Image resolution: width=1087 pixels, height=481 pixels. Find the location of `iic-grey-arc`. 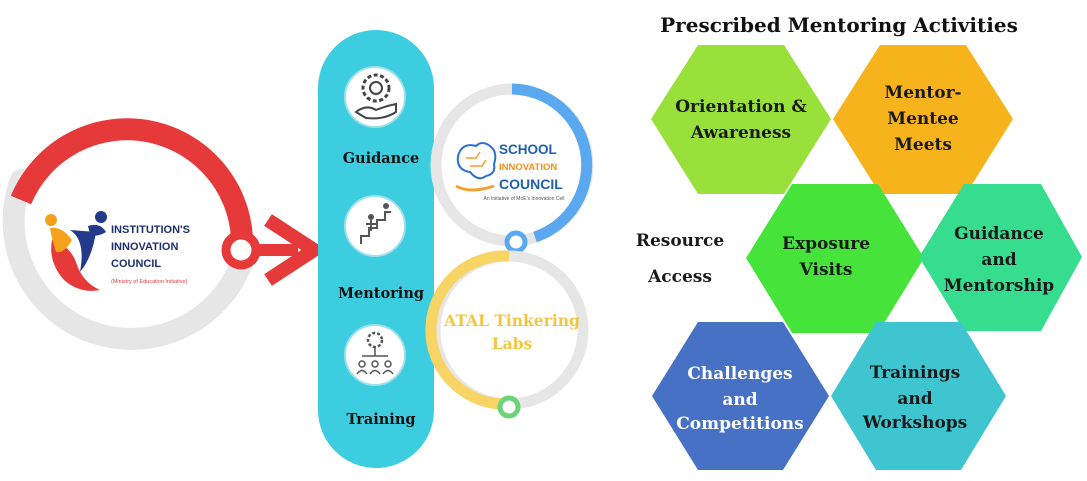

iic-grey-arc is located at coordinates (127, 259).